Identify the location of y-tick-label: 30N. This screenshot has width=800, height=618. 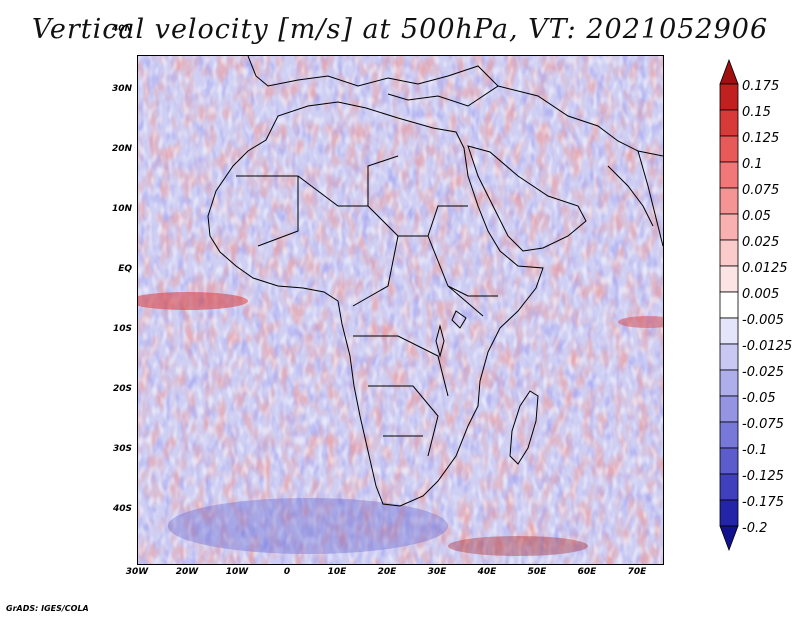
(121, 89).